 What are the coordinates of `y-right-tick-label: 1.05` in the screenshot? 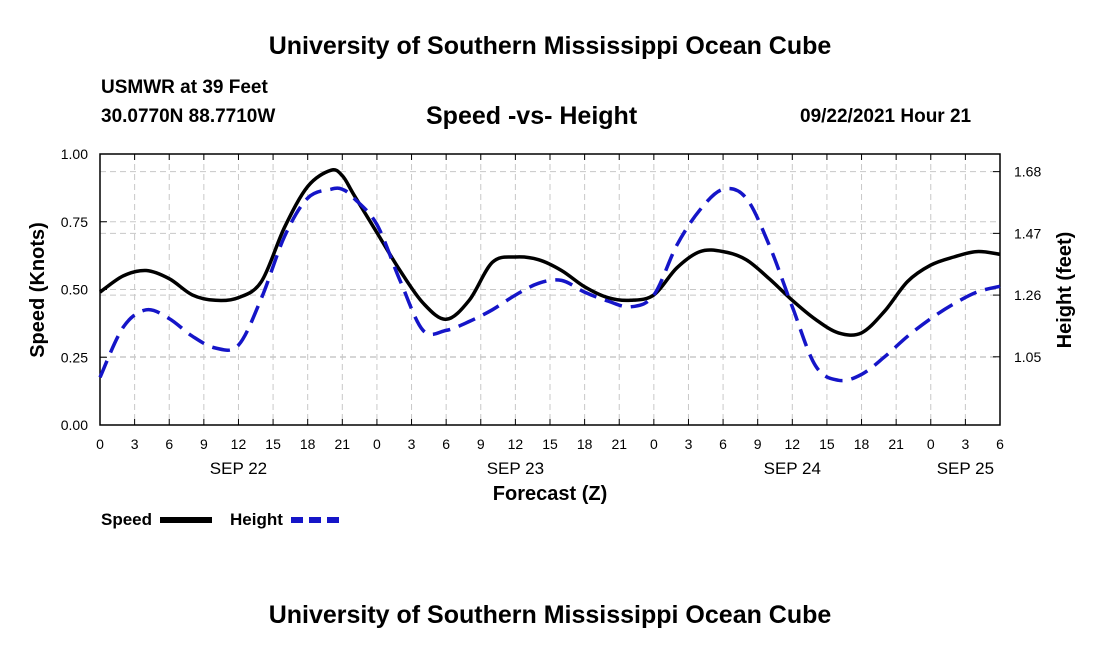 It's located at (1027, 357).